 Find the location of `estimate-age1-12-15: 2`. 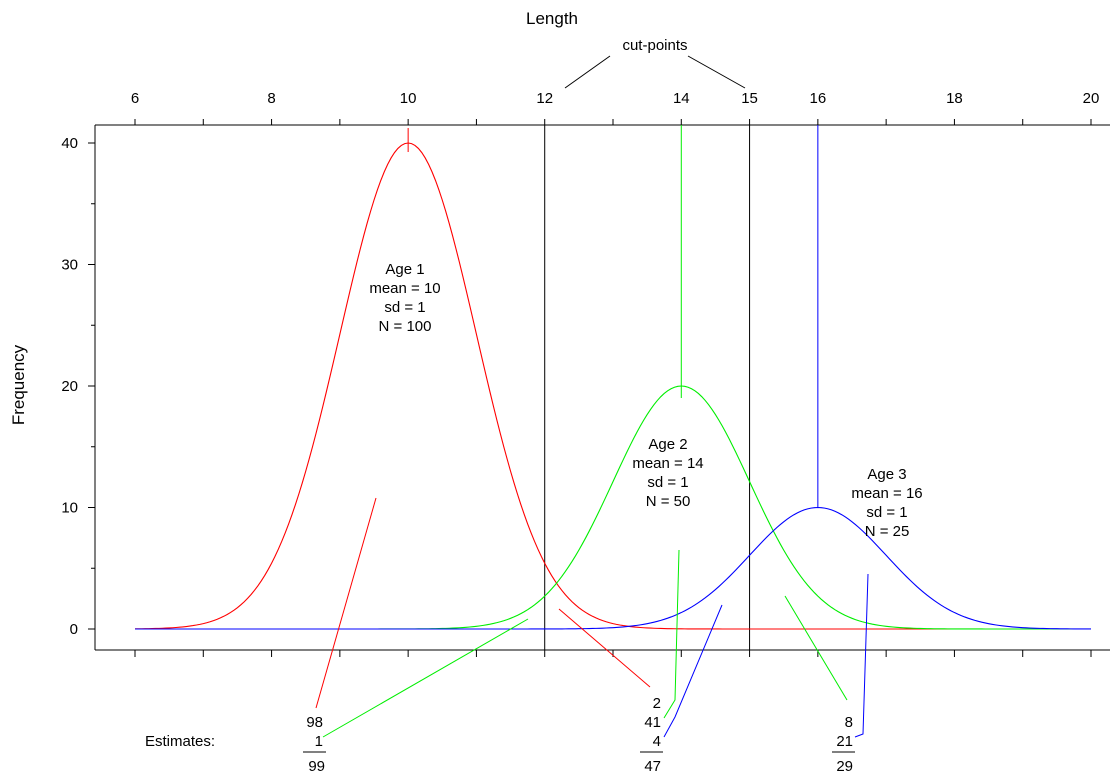

estimate-age1-12-15: 2 is located at coordinates (657, 703).